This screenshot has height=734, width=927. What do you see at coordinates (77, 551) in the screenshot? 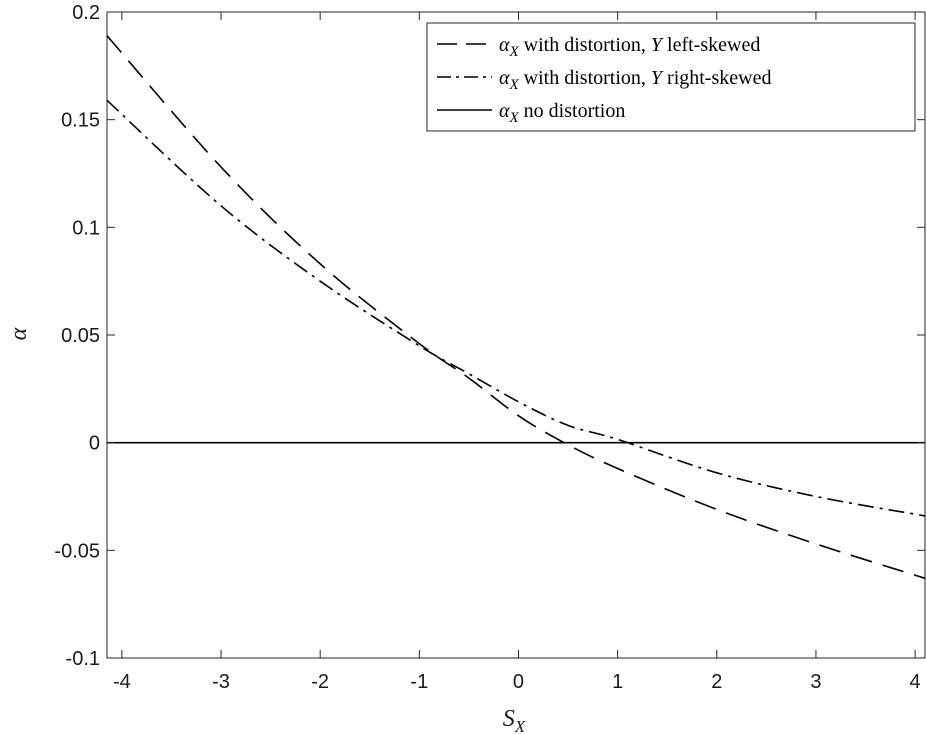
I see `y-tick-label: -0.05` at bounding box center [77, 551].